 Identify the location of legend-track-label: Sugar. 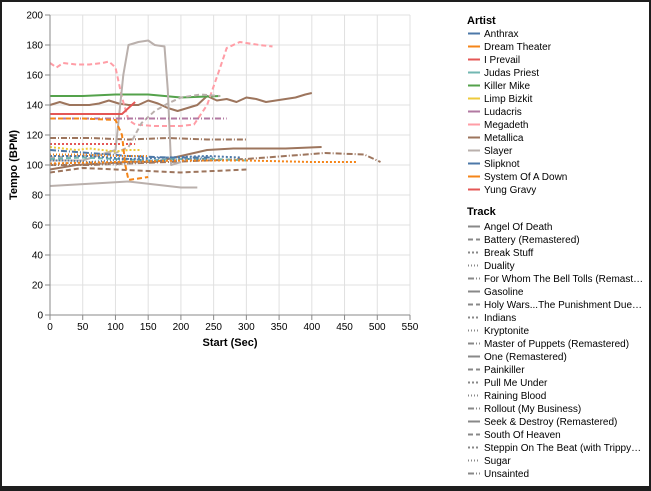
(497, 461).